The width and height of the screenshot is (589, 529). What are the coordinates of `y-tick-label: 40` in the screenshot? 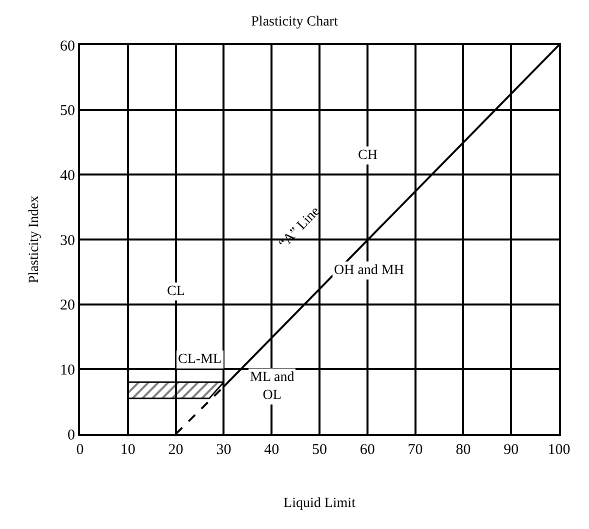 It's located at (67, 176).